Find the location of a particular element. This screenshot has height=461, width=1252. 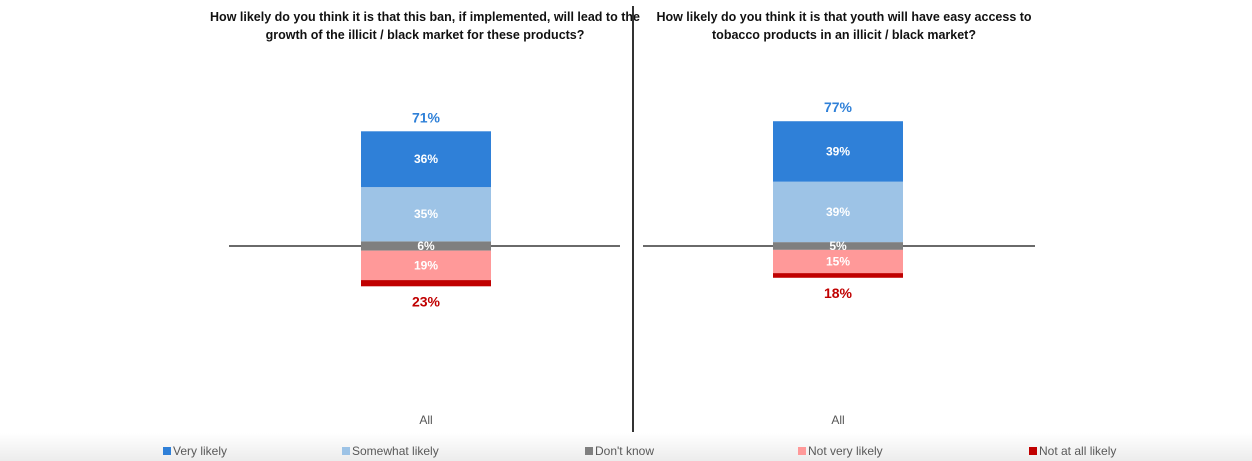

total-likely-label: 71% is located at coordinates (426, 117).